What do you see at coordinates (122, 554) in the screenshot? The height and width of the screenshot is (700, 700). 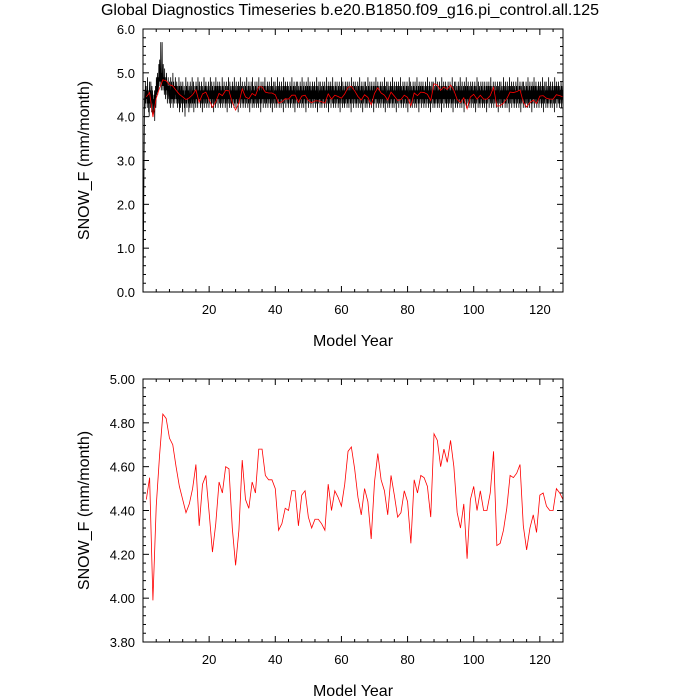 I see `y-tick-label: 4.20` at bounding box center [122, 554].